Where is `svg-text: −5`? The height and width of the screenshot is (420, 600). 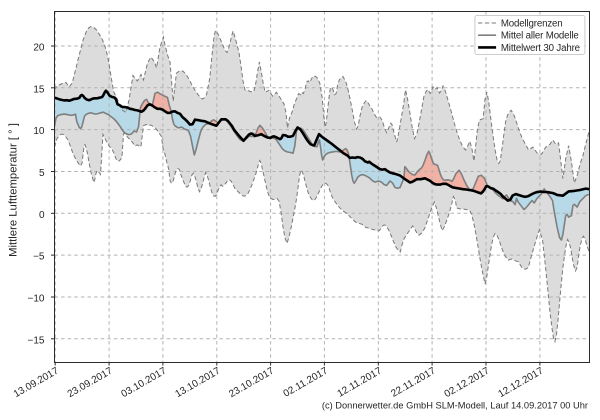 svg-text: −5 is located at coordinates (39, 257).